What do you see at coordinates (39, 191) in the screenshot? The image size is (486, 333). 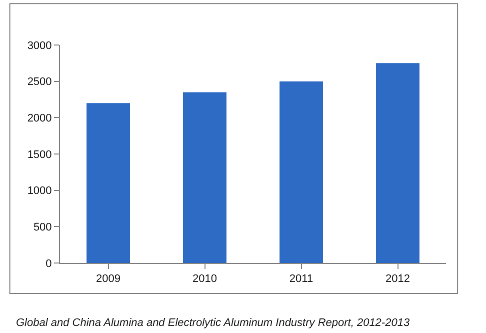 I see `y-tick-label: 1000` at bounding box center [39, 191].